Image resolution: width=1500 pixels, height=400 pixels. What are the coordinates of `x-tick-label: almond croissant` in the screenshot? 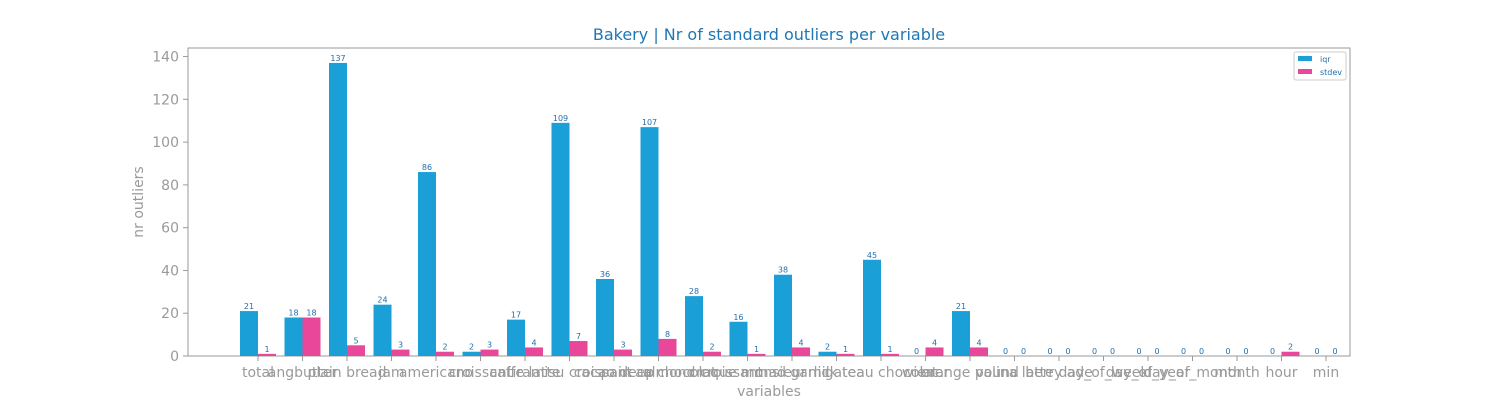 It's located at (703, 373).